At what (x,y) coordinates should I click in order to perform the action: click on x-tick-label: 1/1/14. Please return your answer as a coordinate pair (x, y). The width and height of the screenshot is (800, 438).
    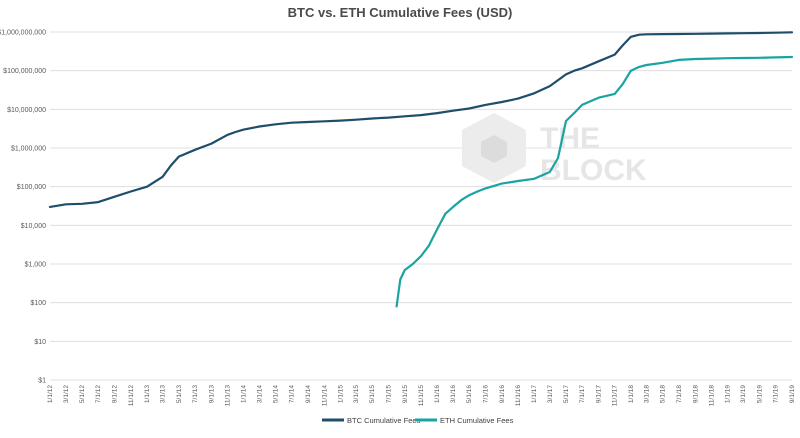
    Looking at the image, I should click on (244, 394).